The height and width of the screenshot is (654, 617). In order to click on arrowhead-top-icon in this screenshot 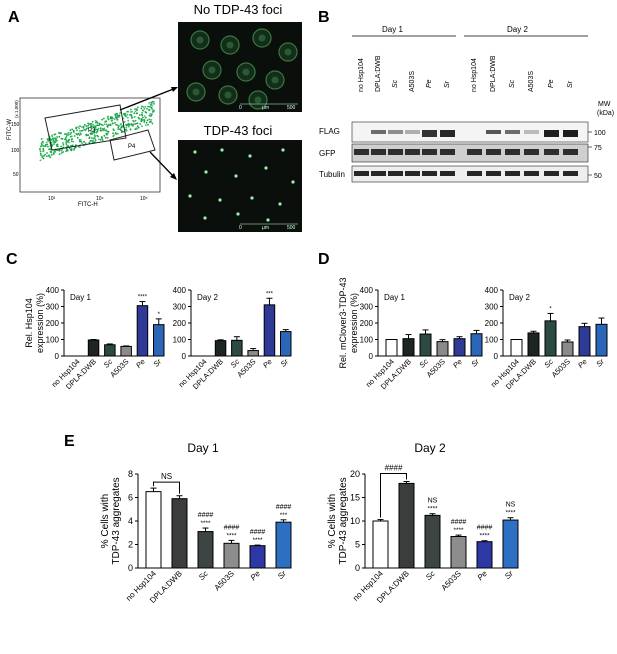, I will do `click(174, 89)`.